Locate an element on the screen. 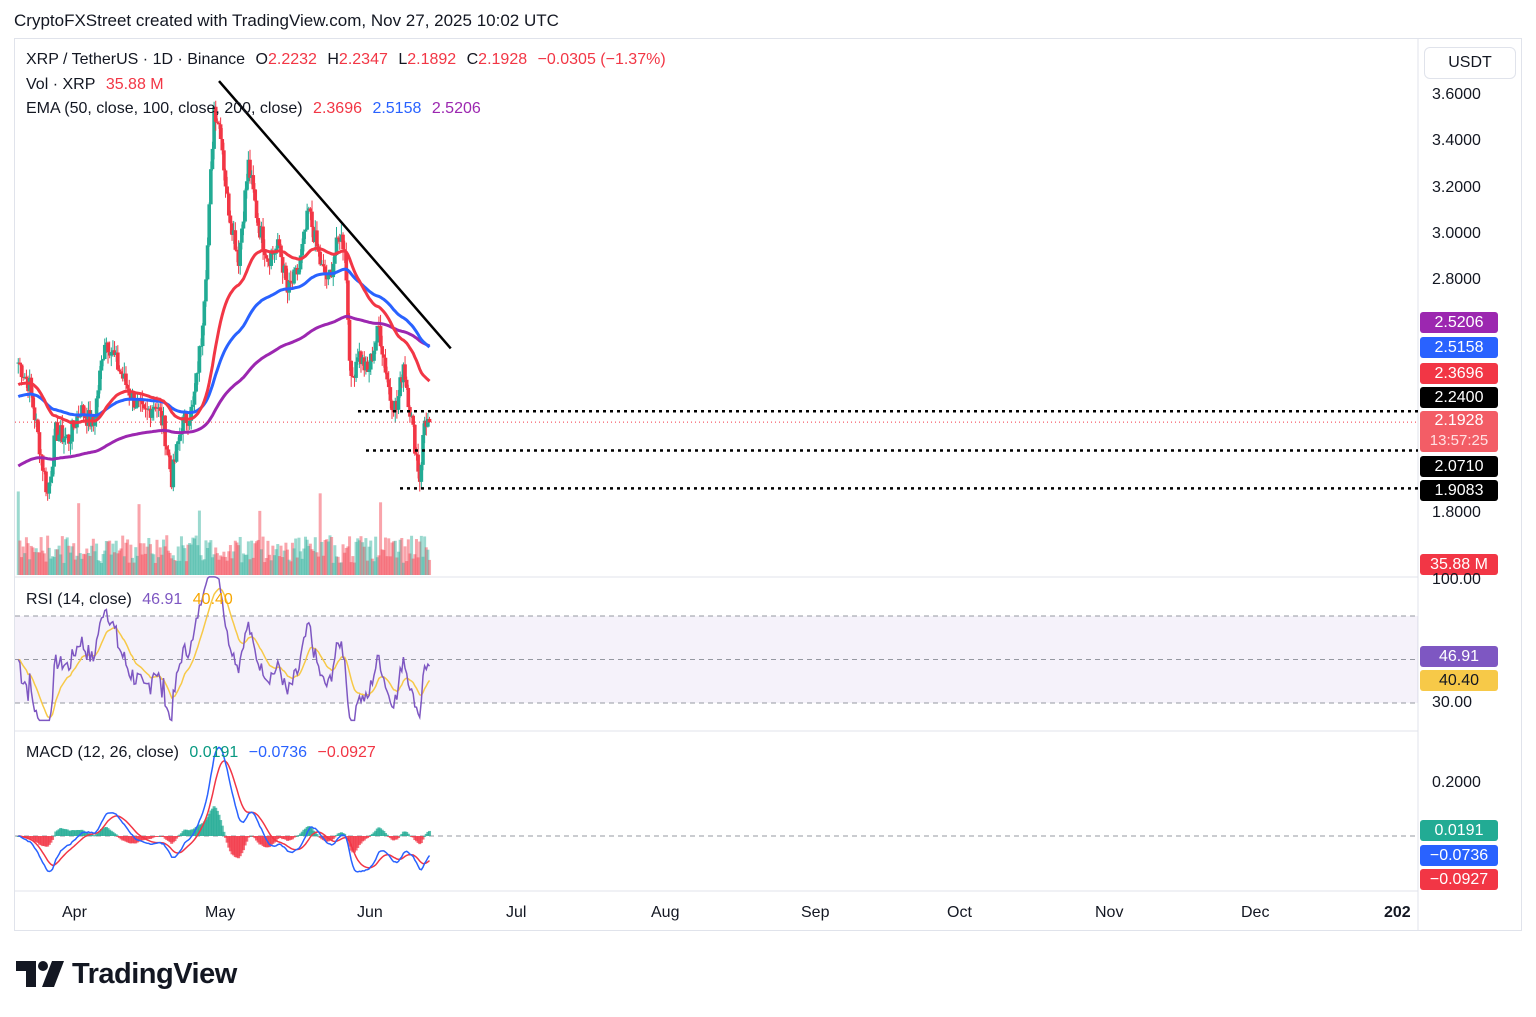 This screenshot has width=1536, height=1017. legend-high: 2.2347 is located at coordinates (363, 59).